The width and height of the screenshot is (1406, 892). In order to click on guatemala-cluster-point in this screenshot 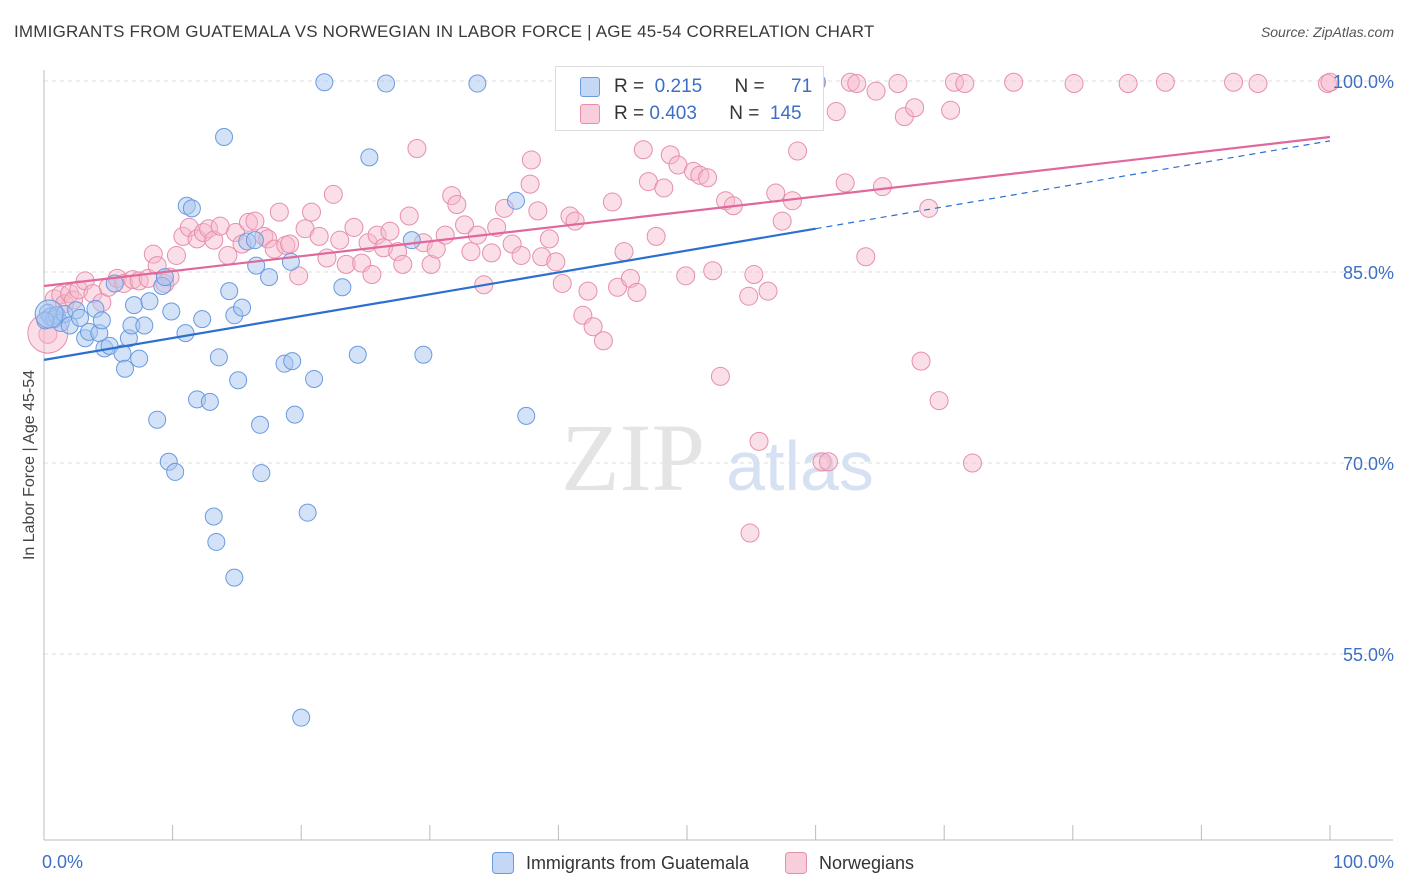, I will do `click(49, 314)`.